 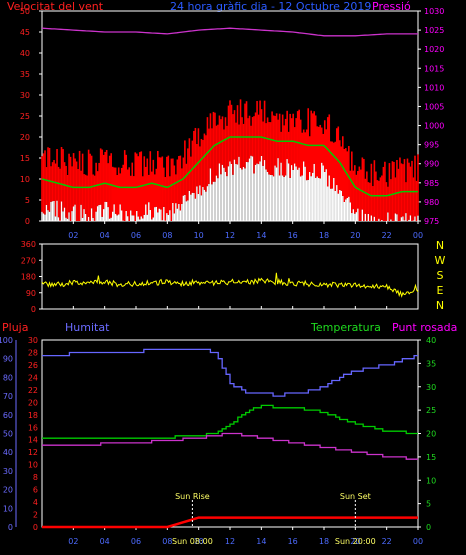 I want to click on rain-y-tick-label: 60, so click(x=8, y=415).